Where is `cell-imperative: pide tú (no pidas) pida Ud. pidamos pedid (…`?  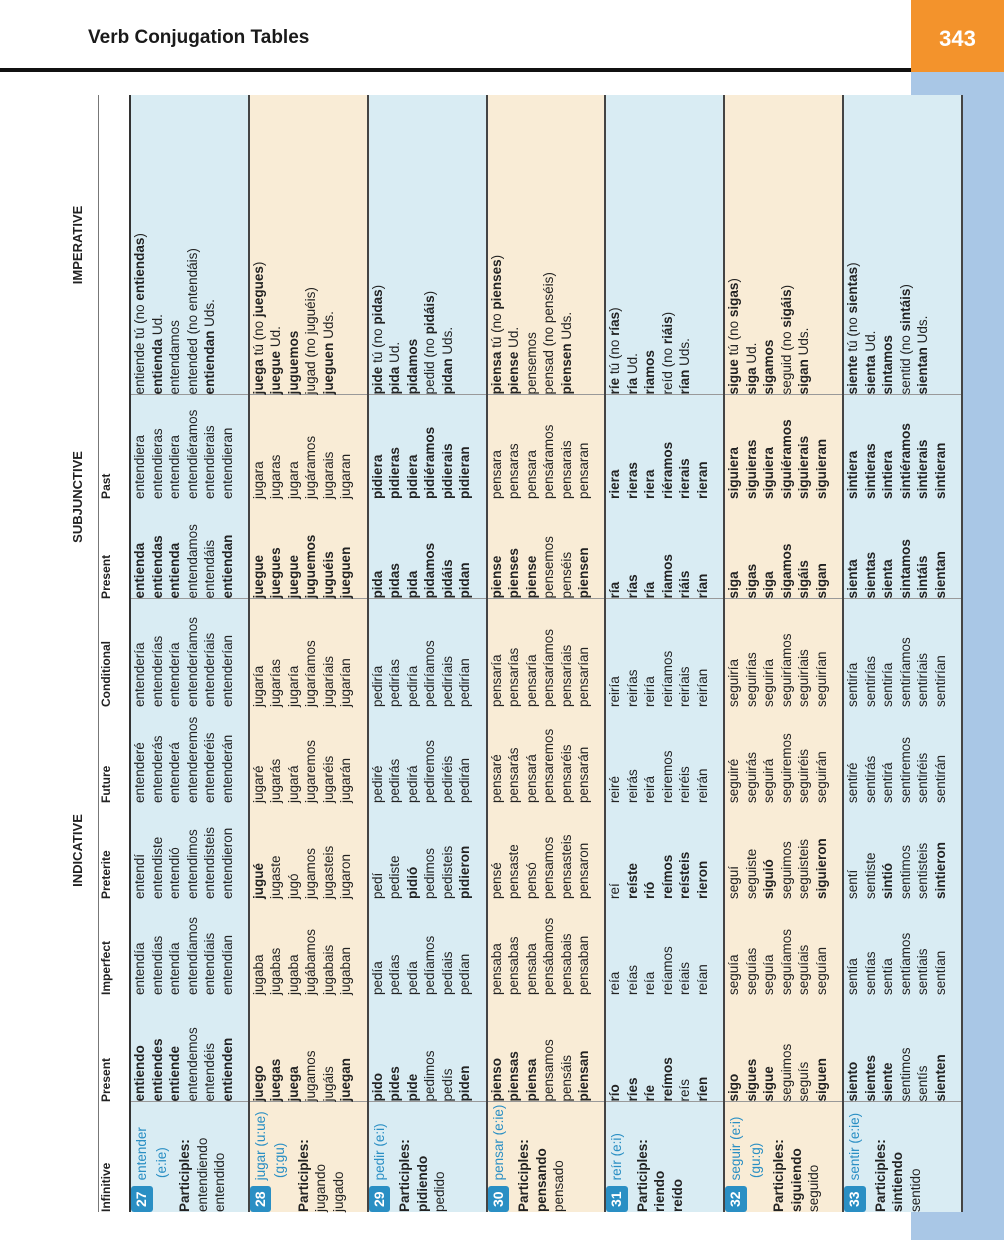
cell-imperative: pide tú (no pidas) pida Ud. pidamos pedid (… is located at coordinates (427, 244).